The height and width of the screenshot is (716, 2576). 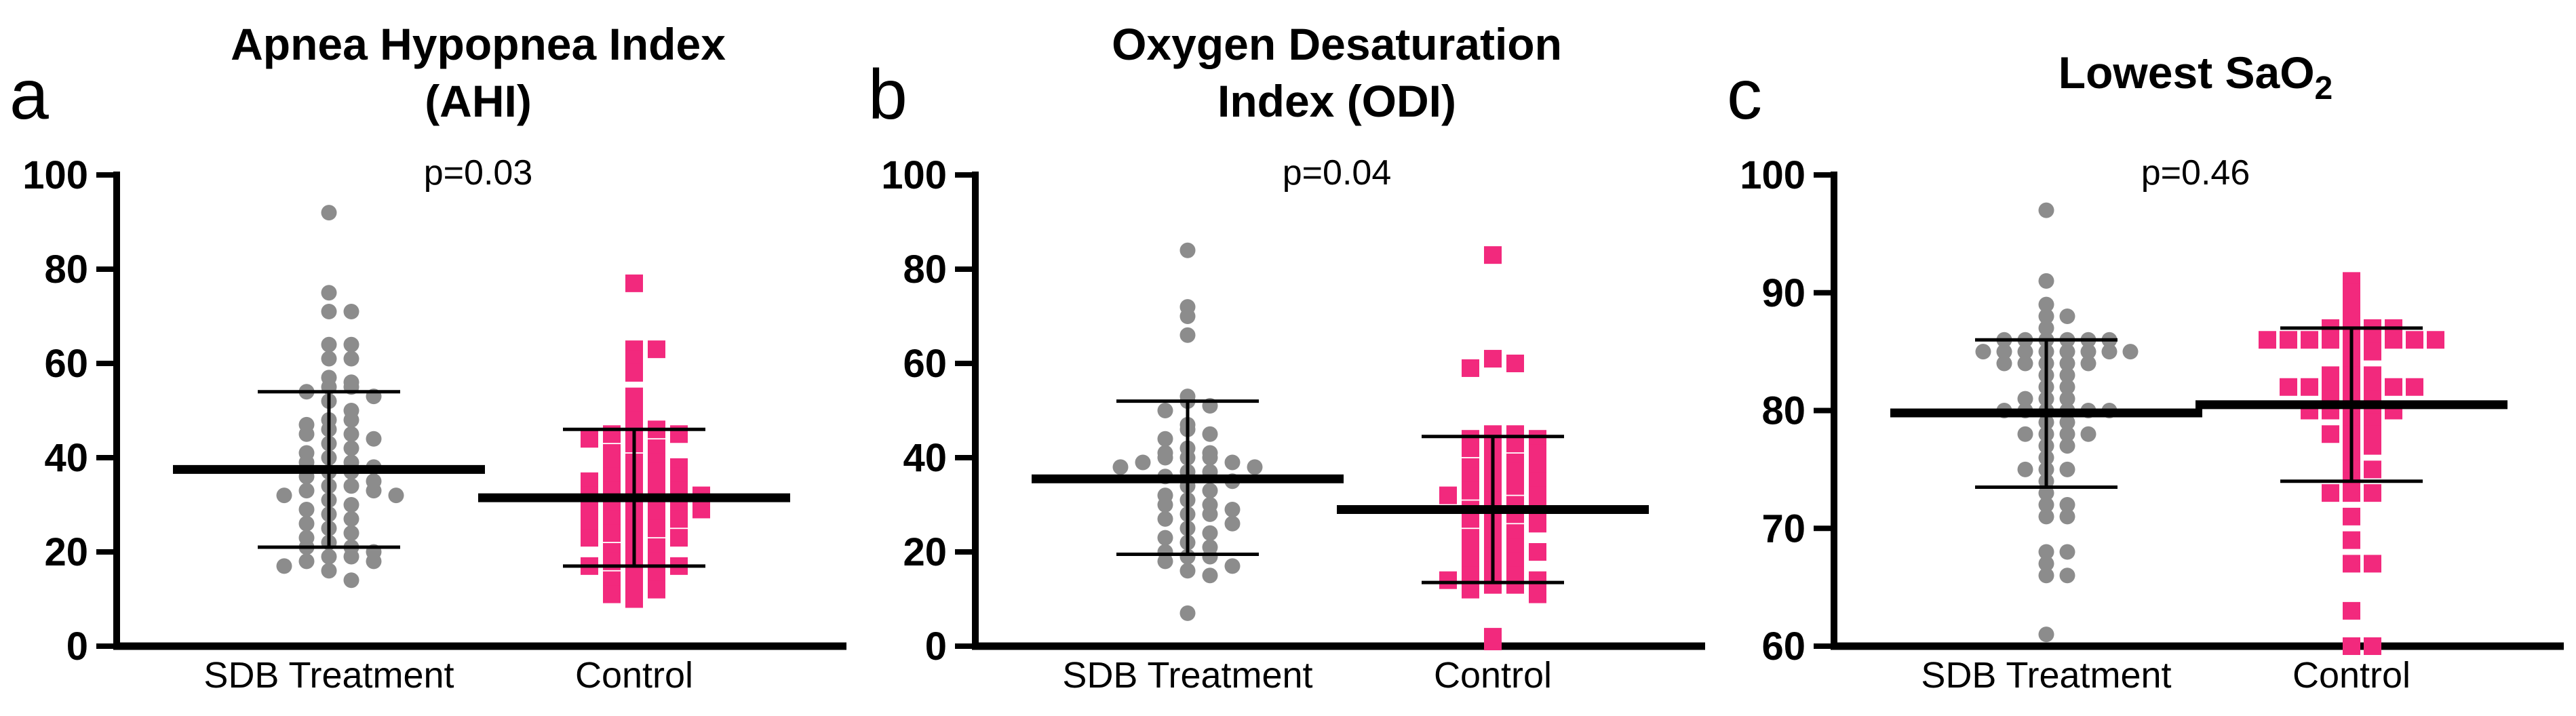 I want to click on panel-letter: a, so click(x=29, y=95).